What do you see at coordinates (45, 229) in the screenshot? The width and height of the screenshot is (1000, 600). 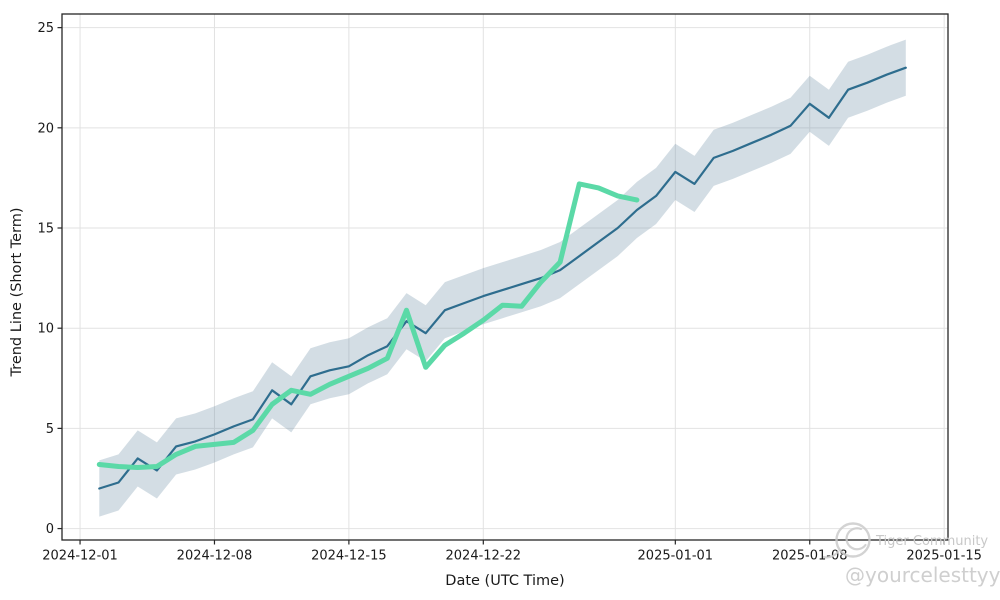 I see `y-tick-label: 15` at bounding box center [45, 229].